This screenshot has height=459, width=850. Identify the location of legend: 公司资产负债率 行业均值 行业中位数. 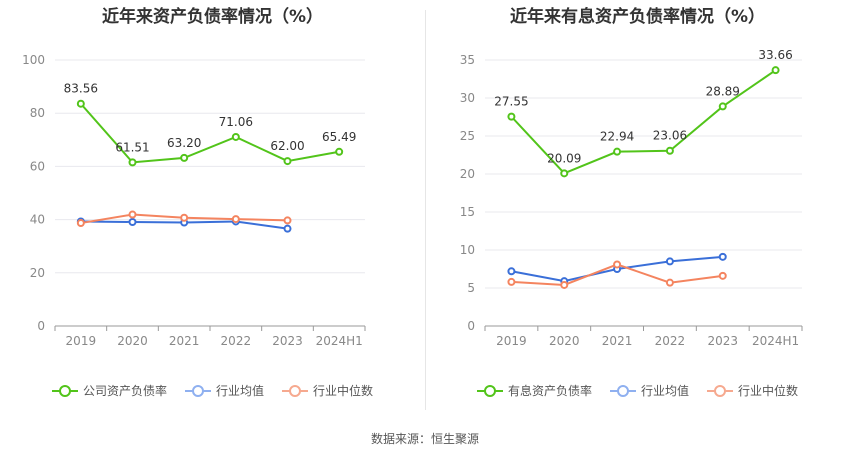
(212, 390).